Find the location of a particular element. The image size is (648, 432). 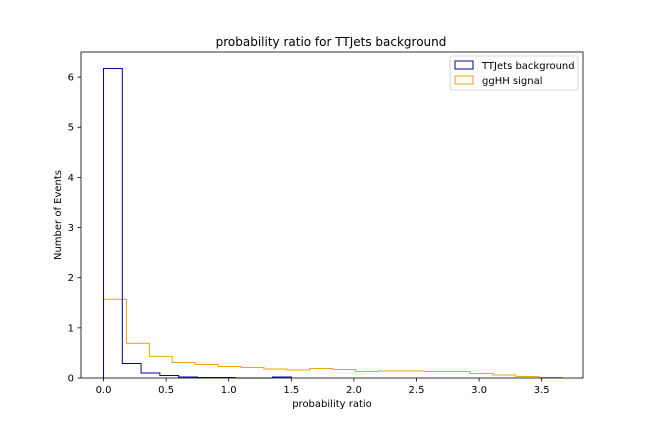

y-tick-label: 5 is located at coordinates (71, 128).